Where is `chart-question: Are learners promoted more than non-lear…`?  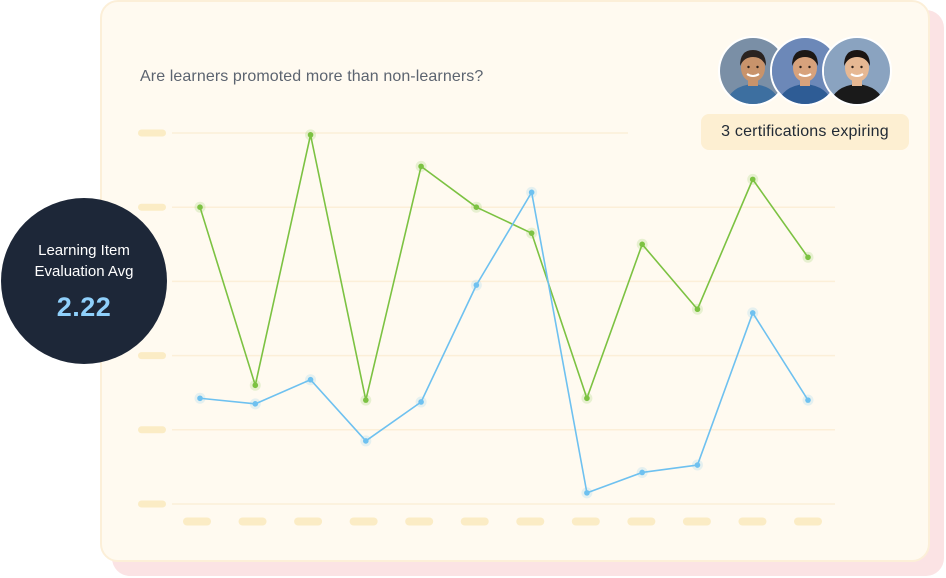
chart-question: Are learners promoted more than non-lear… is located at coordinates (312, 76).